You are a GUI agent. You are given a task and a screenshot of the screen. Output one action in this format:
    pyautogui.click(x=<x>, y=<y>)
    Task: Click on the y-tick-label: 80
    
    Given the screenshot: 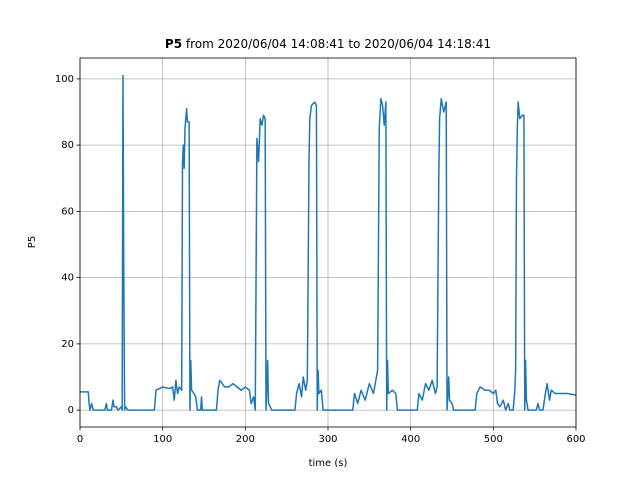 What is the action you would take?
    pyautogui.click(x=67, y=145)
    